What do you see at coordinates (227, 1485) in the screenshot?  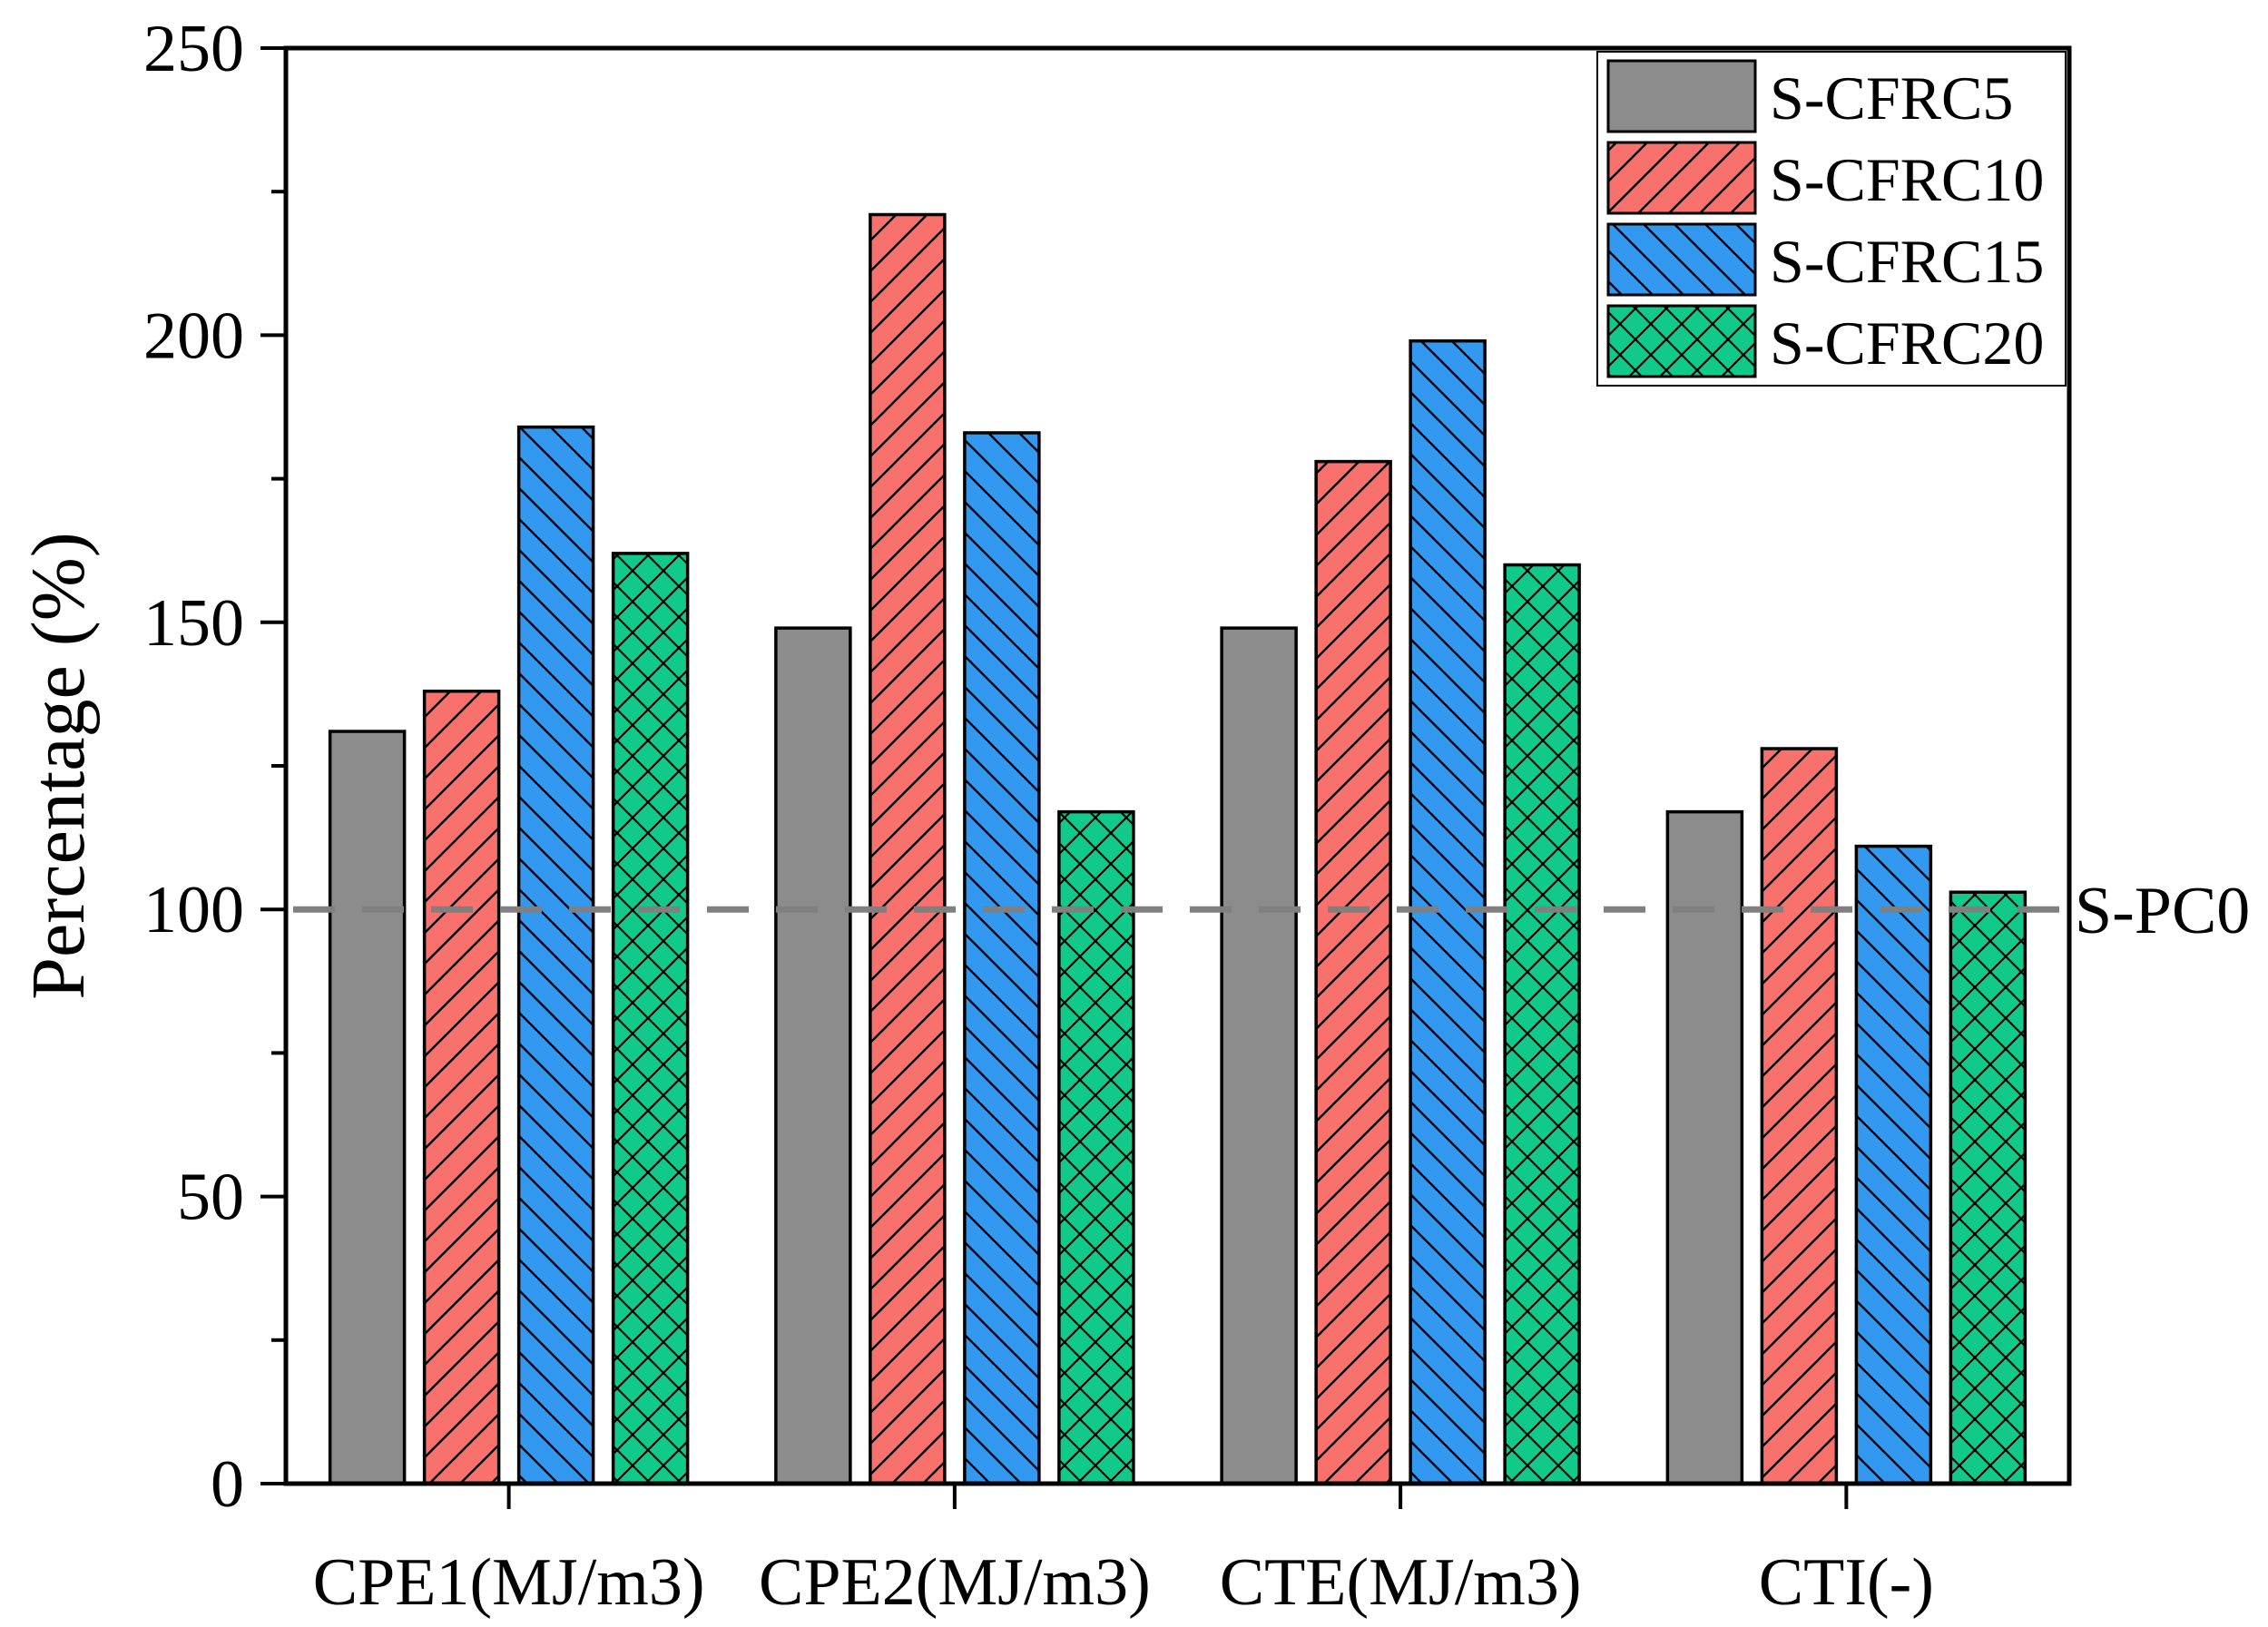 I see `y-tick-label: 0` at bounding box center [227, 1485].